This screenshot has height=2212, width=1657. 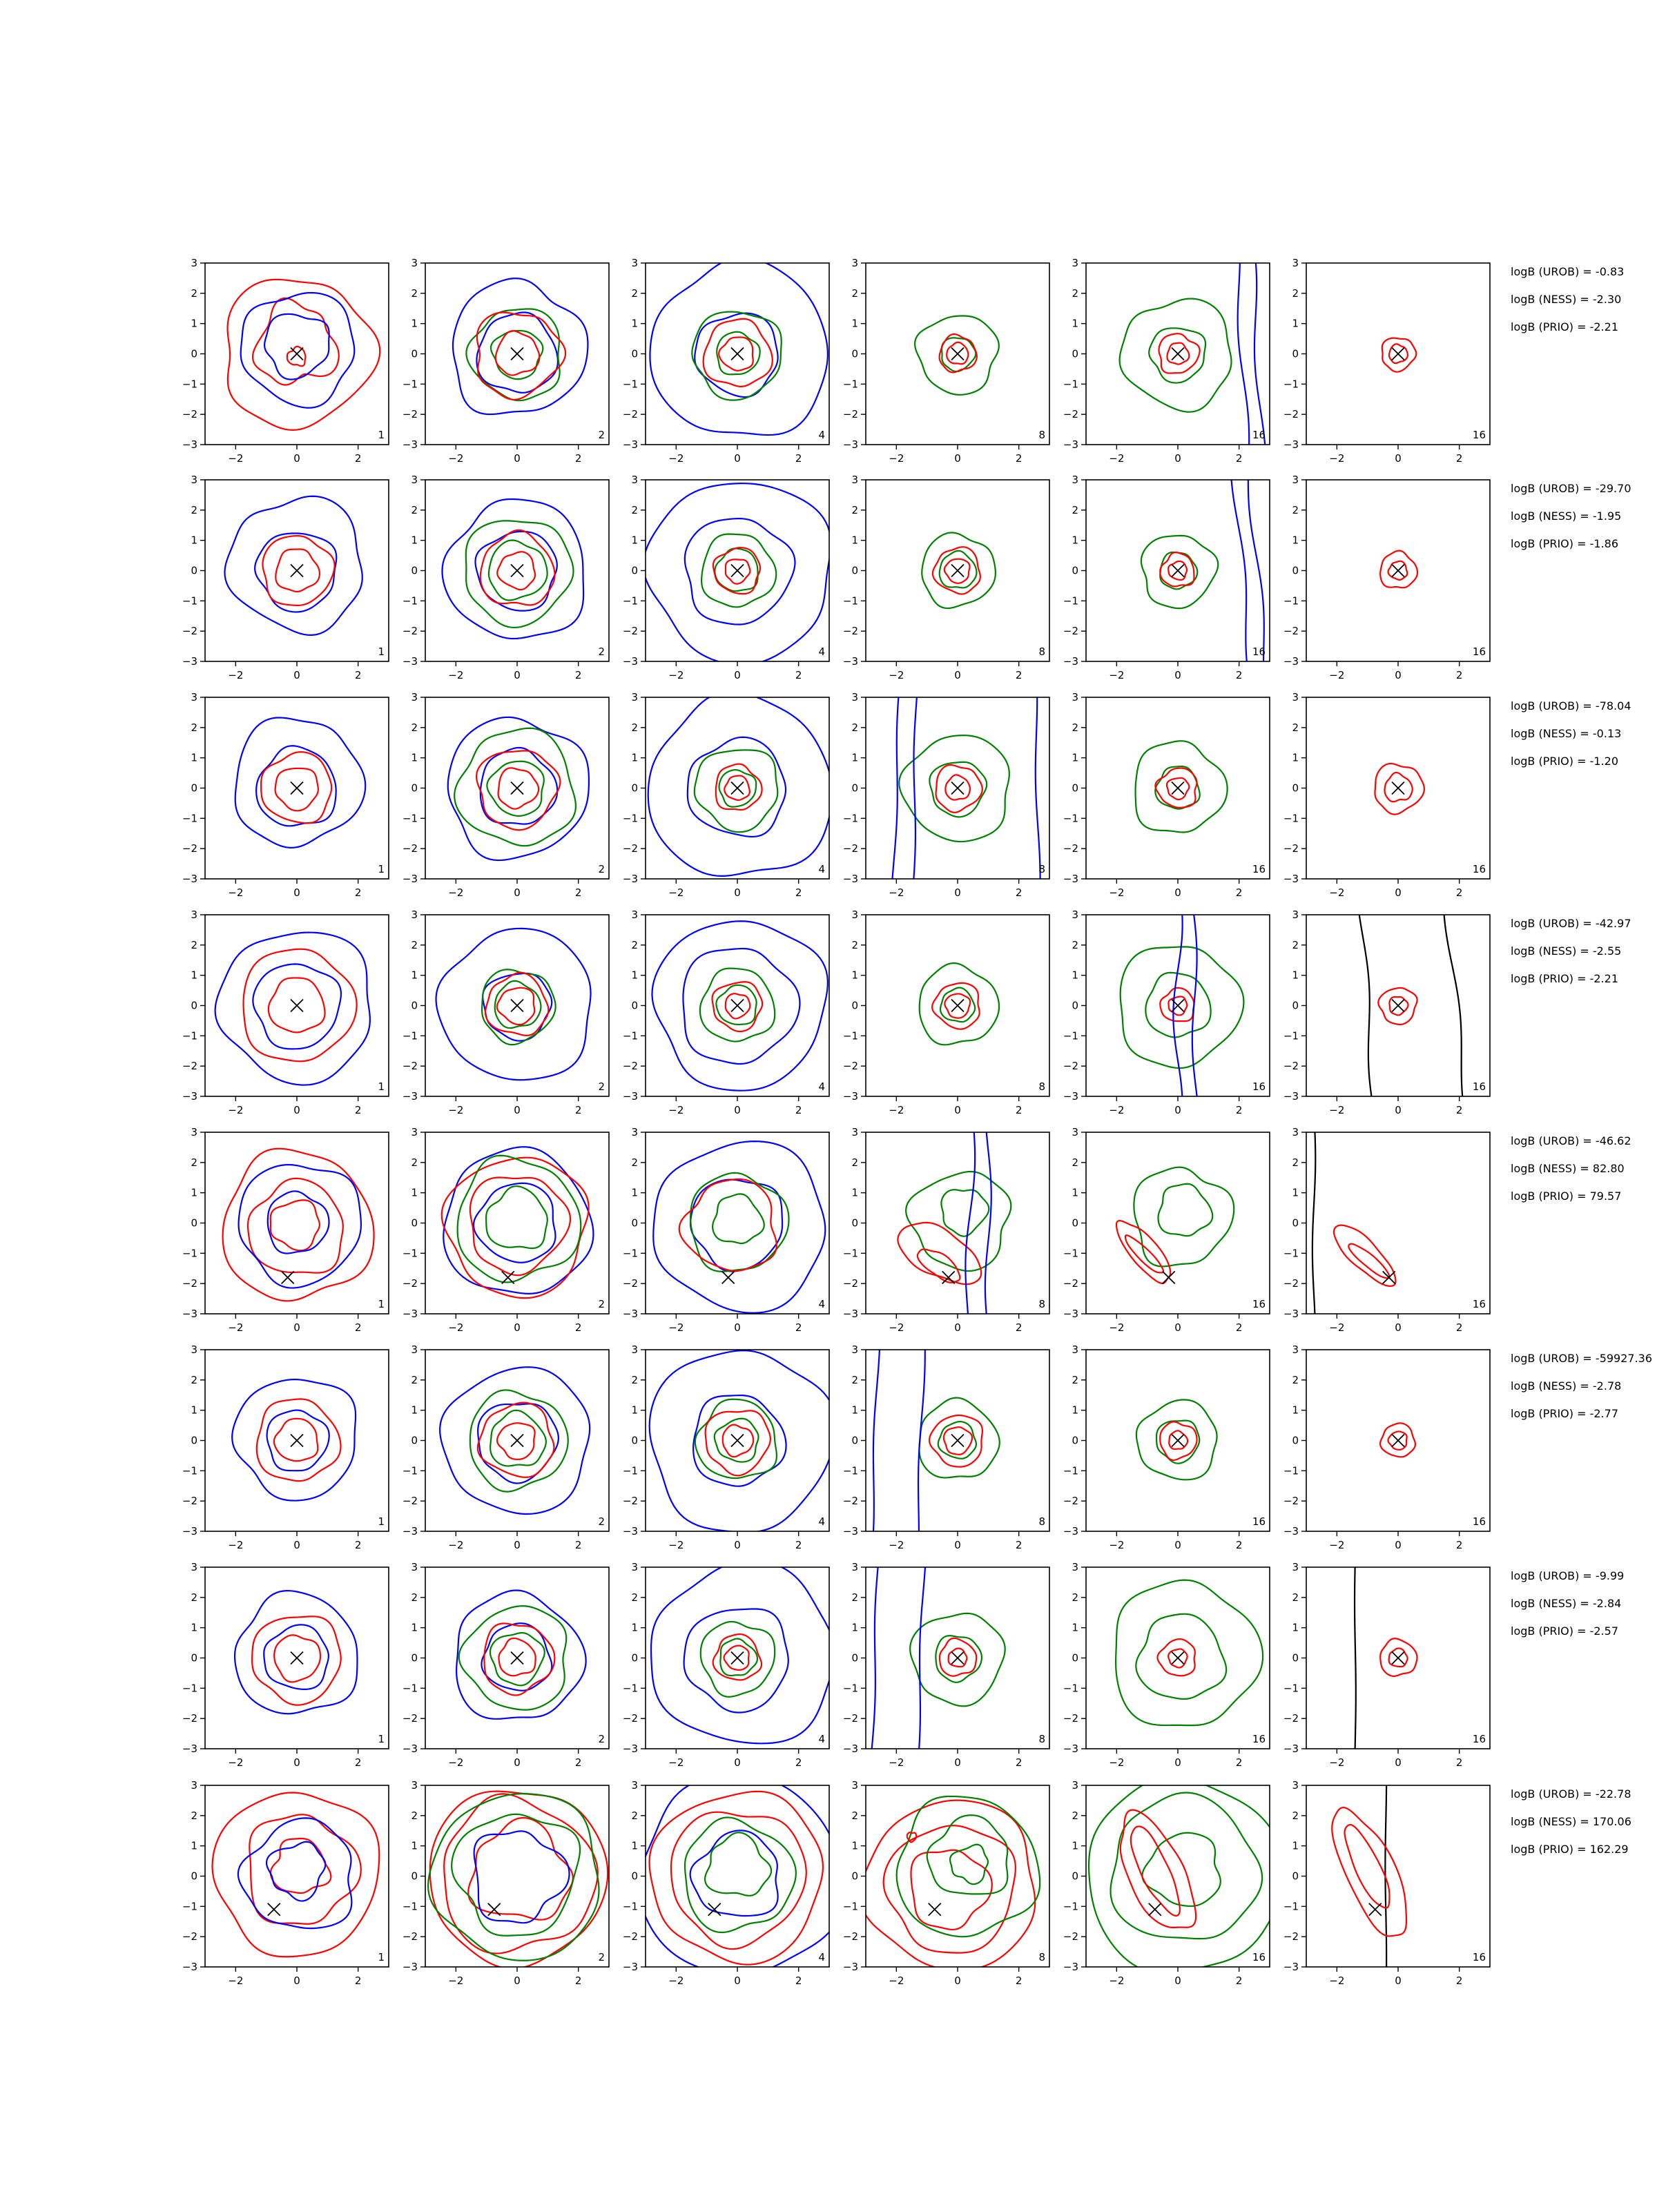 I want to click on panel-label: 1, so click(x=381, y=1739).